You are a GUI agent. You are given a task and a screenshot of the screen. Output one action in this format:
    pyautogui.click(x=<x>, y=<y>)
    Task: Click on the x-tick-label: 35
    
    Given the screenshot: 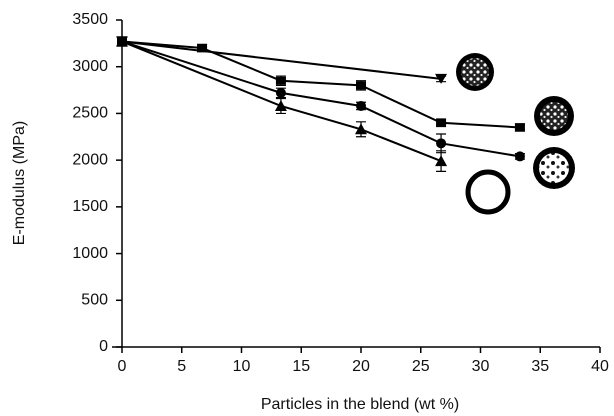 What is the action you would take?
    pyautogui.click(x=540, y=366)
    